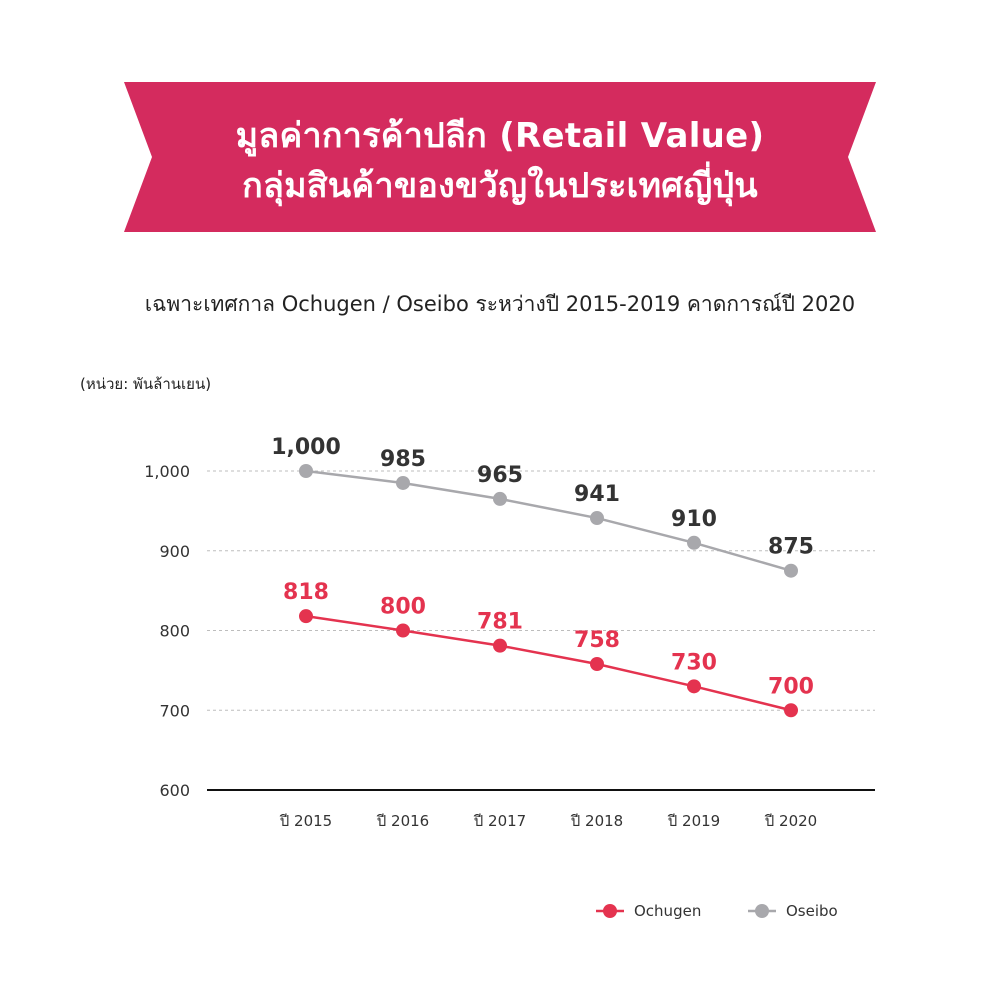 Image resolution: width=1000 pixels, height=1000 pixels. What do you see at coordinates (305, 821) in the screenshot?
I see `x-tick-label: ปี 2015` at bounding box center [305, 821].